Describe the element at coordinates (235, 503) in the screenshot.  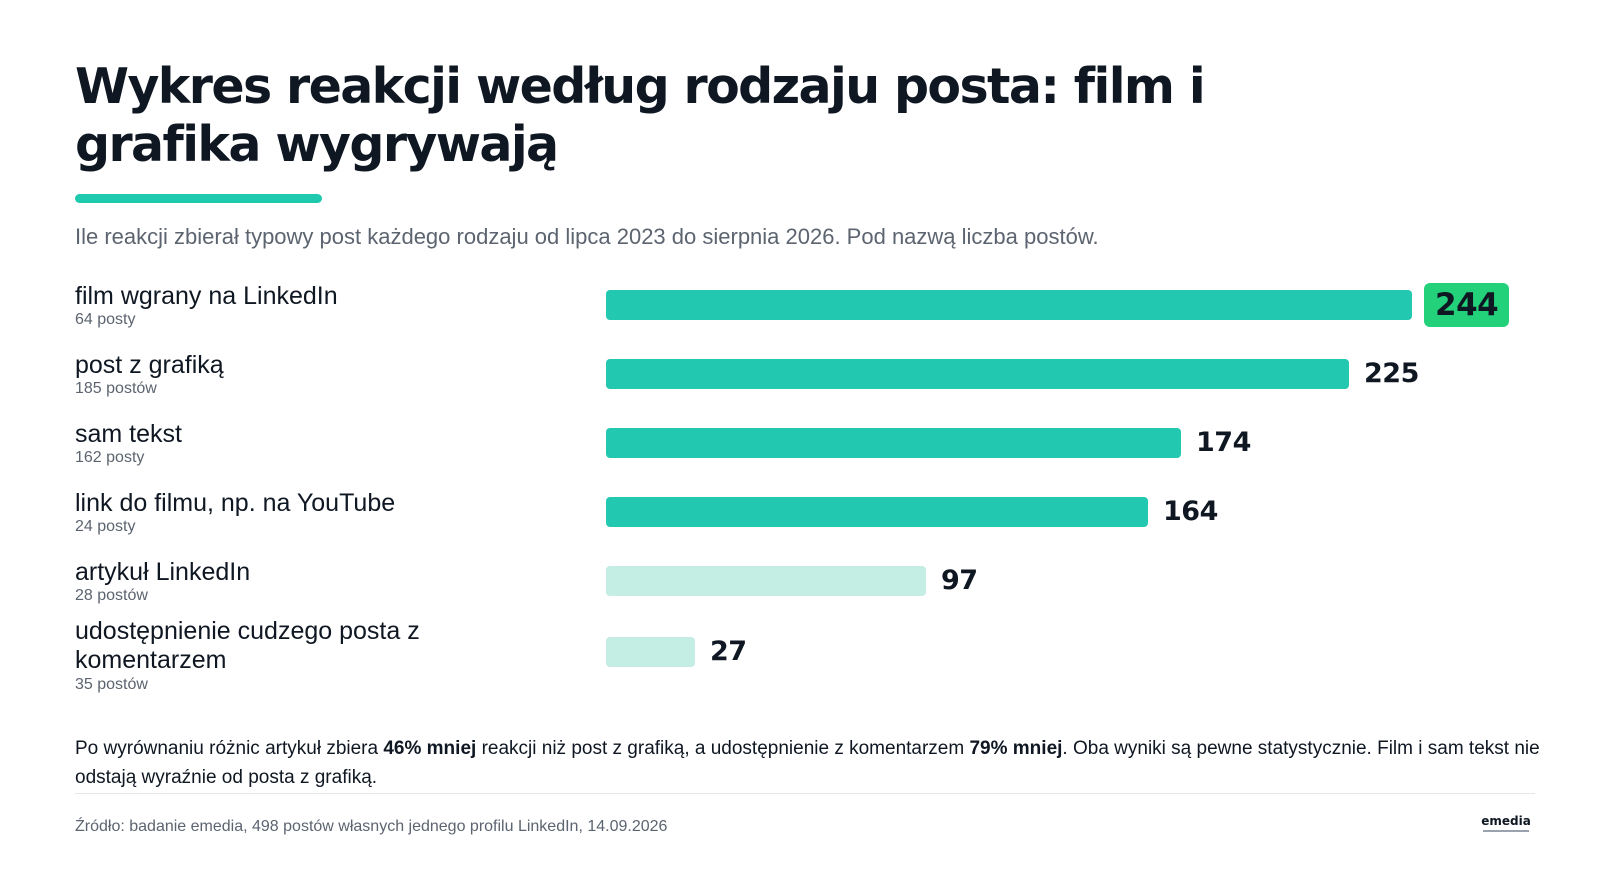
I see `category-label: link do filmu, np. na YouTube` at that location.